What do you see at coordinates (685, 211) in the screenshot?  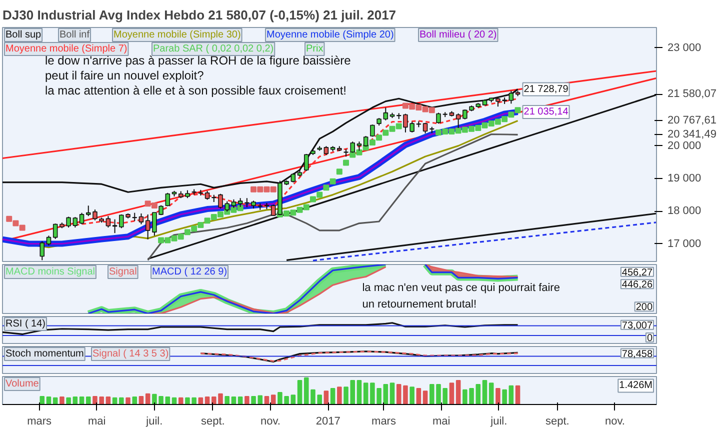 I see `y-tick-label: 18 000` at bounding box center [685, 211].